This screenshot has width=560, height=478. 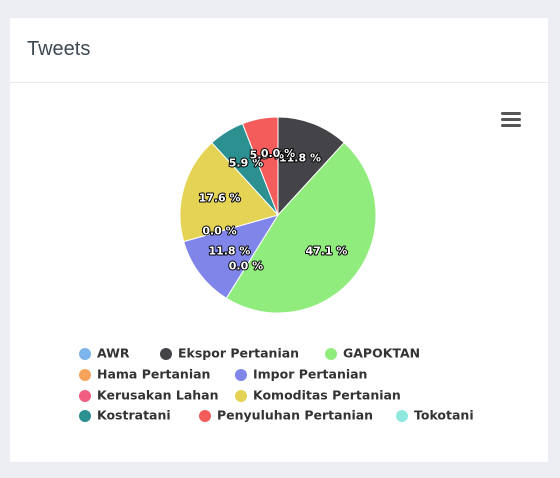 What do you see at coordinates (381, 353) in the screenshot?
I see `legend-label: GAPOKTAN` at bounding box center [381, 353].